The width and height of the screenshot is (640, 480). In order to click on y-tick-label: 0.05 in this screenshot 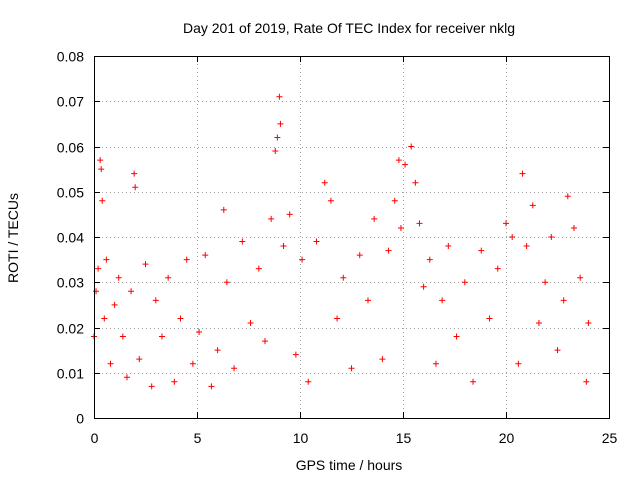, I will do `click(70, 193)`.